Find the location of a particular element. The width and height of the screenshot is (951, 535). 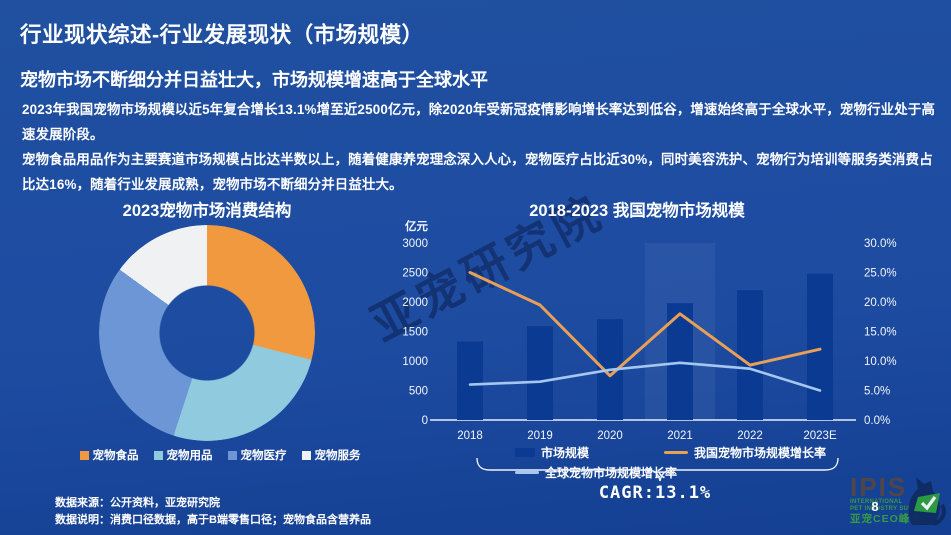

right-axis-tick-10.0%: 10.0% is located at coordinates (880, 362).